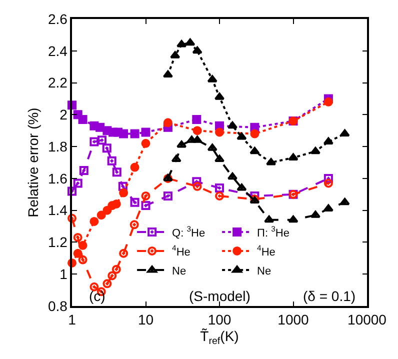 The image size is (398, 359). Describe the element at coordinates (58, 210) in the screenshot. I see `y-tick-label: 1.4` at that location.